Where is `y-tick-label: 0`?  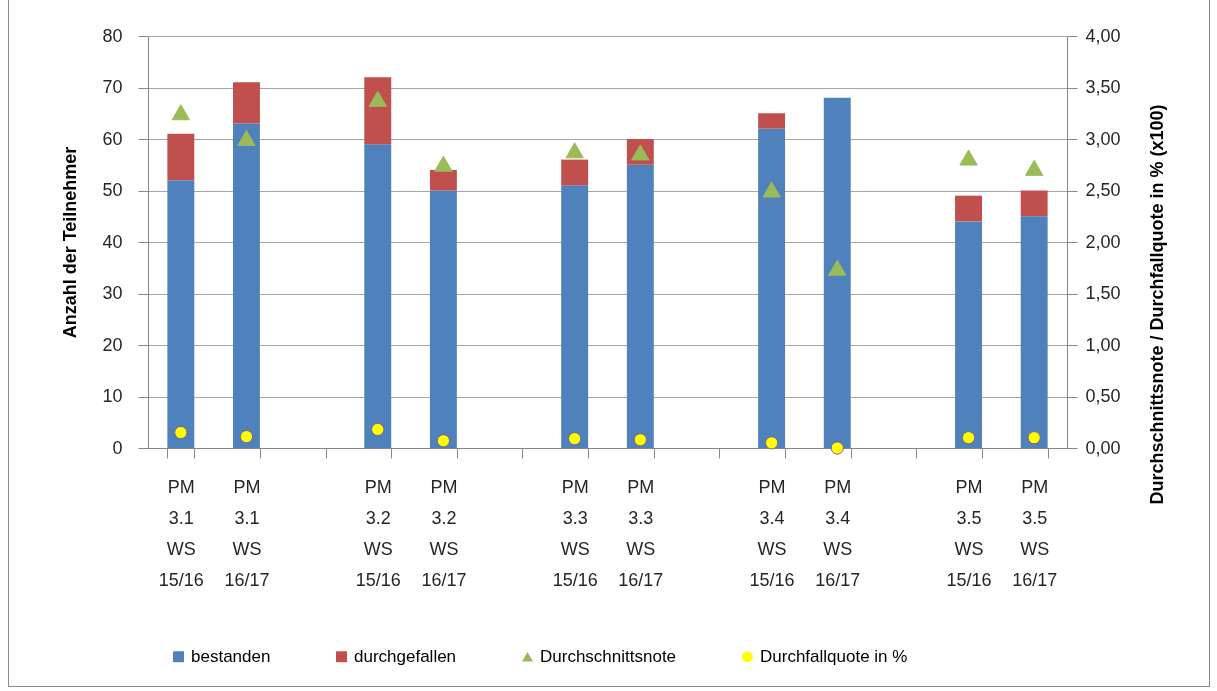 y-tick-label: 0 is located at coordinates (117, 447).